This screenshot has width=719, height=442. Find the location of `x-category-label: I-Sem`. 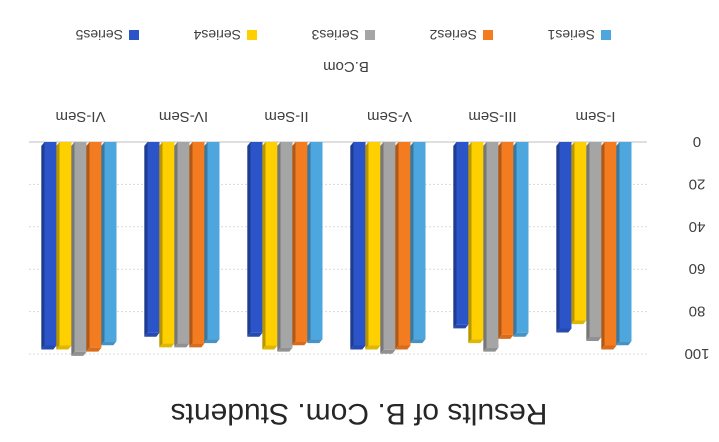

x-category-label: I-Sem is located at coordinates (595, 116).